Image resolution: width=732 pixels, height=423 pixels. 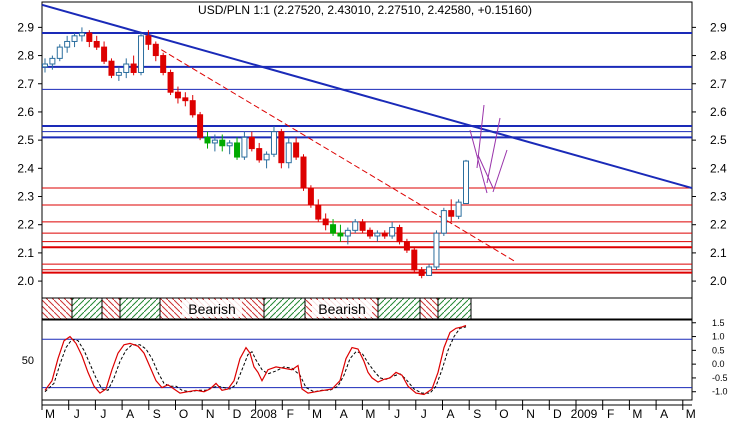 What do you see at coordinates (718, 281) in the screenshot?
I see `price-tick-label: 2.0` at bounding box center [718, 281].